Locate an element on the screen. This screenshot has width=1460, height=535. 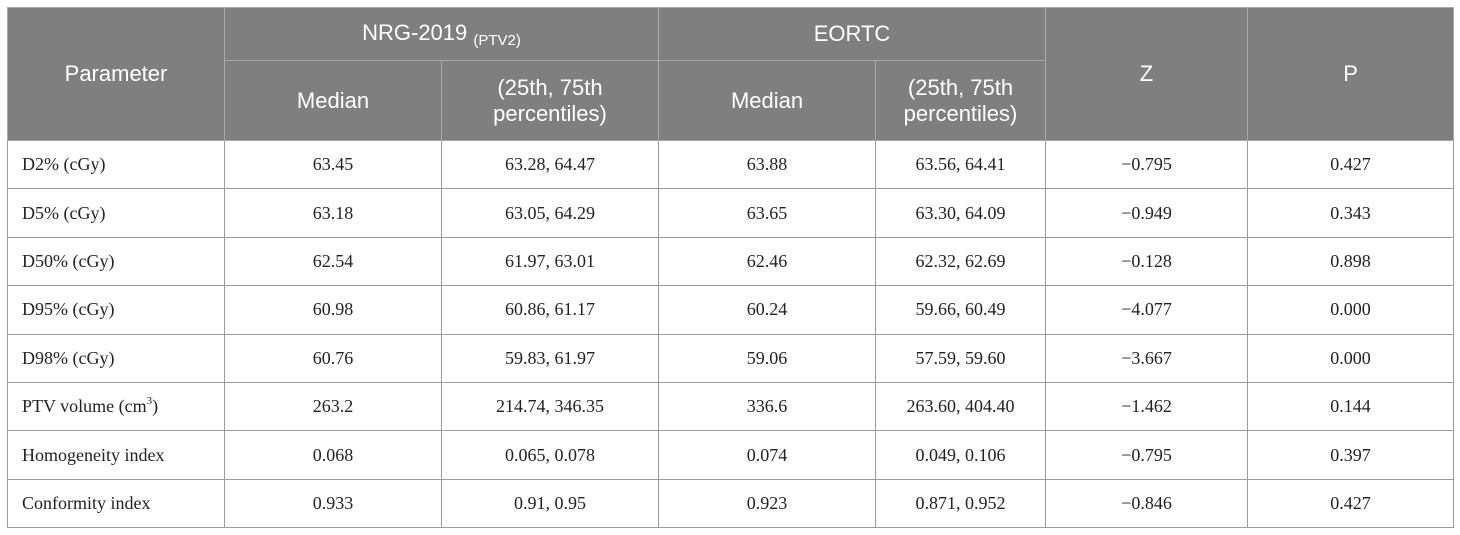
cell-nrg-percentiles: 63.28, 64.47 is located at coordinates (550, 164).